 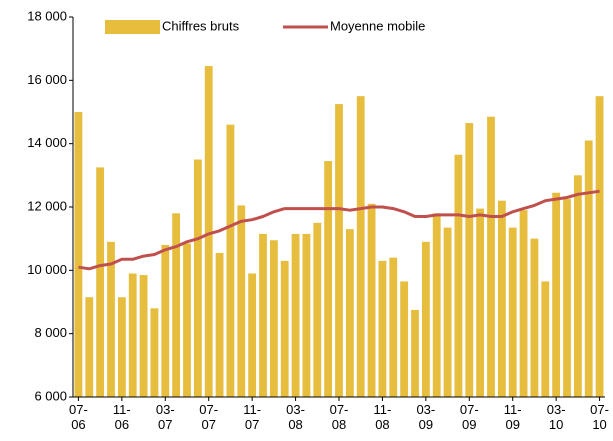 What do you see at coordinates (382, 417) in the screenshot?
I see `x-tick-label: 11-08` at bounding box center [382, 417].